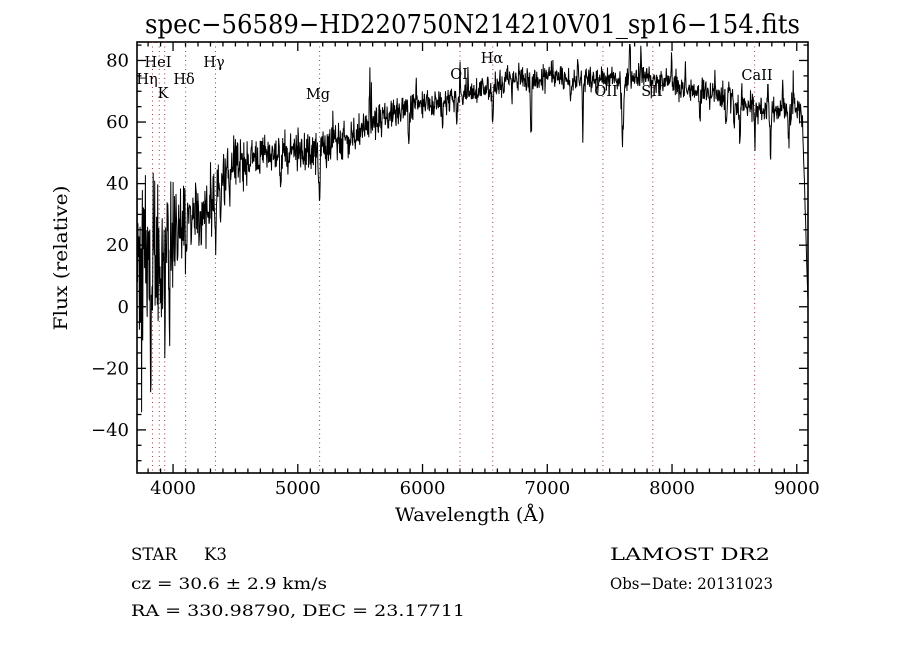 This screenshot has height=650, width=900. Describe the element at coordinates (164, 94) in the screenshot. I see `spectral-line-label: K` at that location.